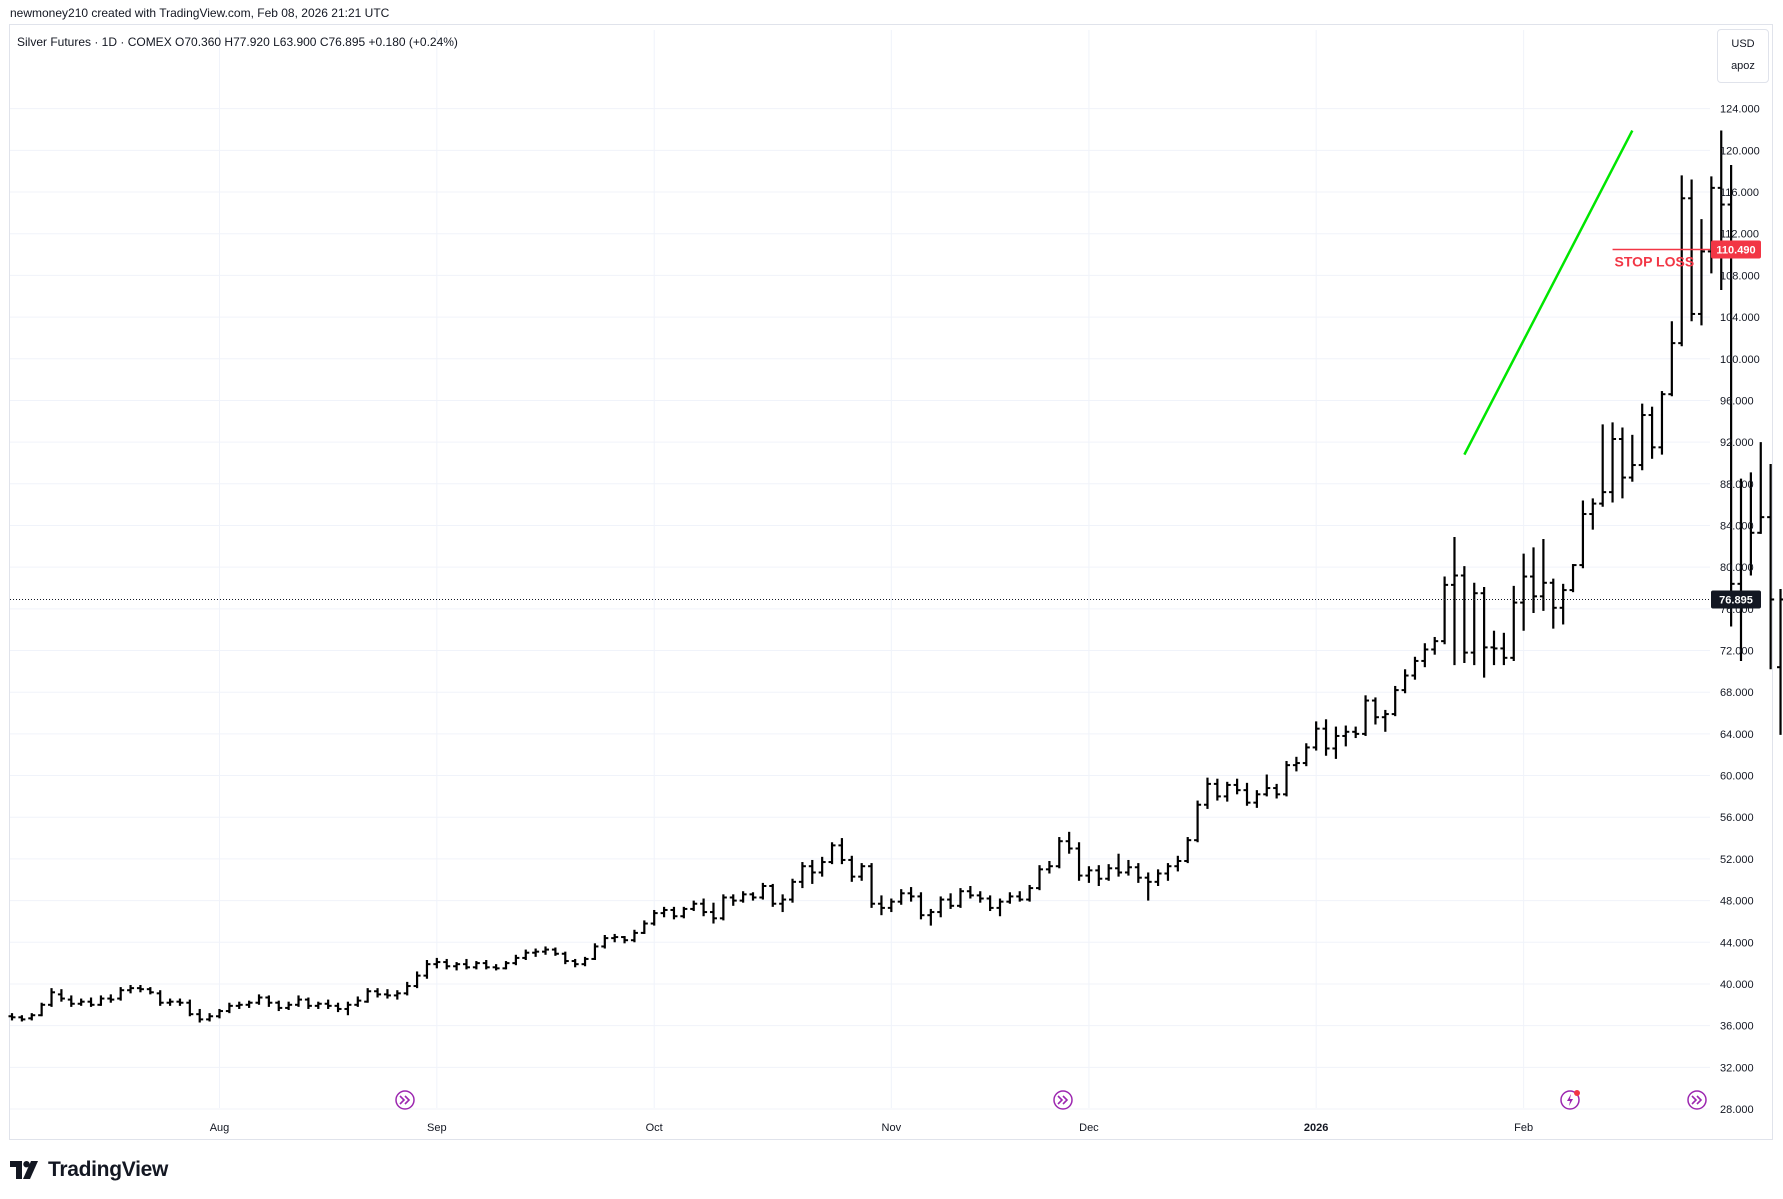 This screenshot has height=1199, width=1783. I want to click on price-tick-label: 40.000, so click(1737, 985).